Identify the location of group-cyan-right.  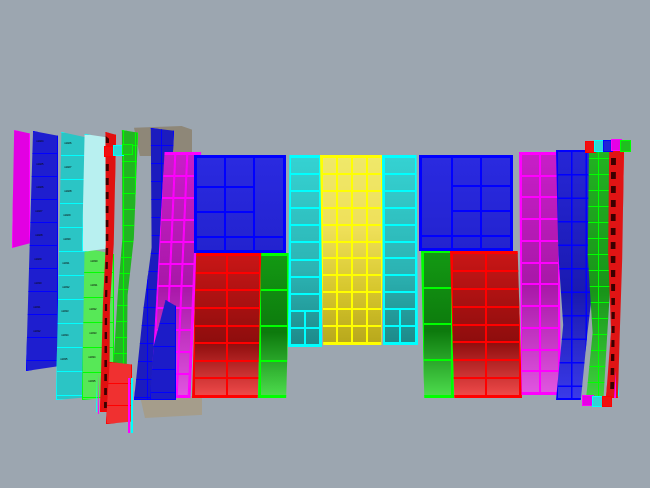
(400, 250).